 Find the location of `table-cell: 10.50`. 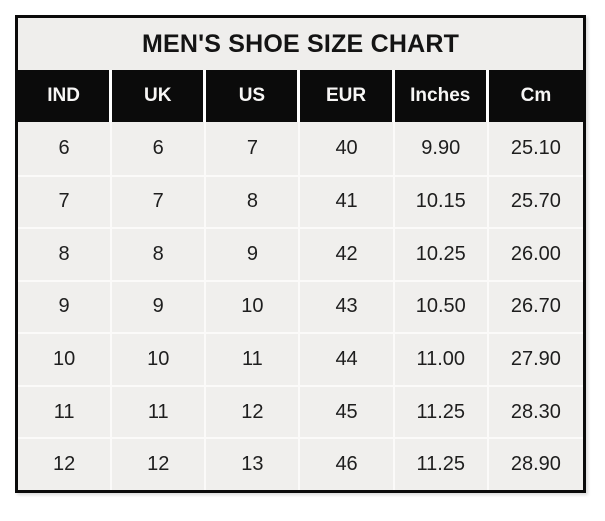

table-cell: 10.50 is located at coordinates (441, 307).